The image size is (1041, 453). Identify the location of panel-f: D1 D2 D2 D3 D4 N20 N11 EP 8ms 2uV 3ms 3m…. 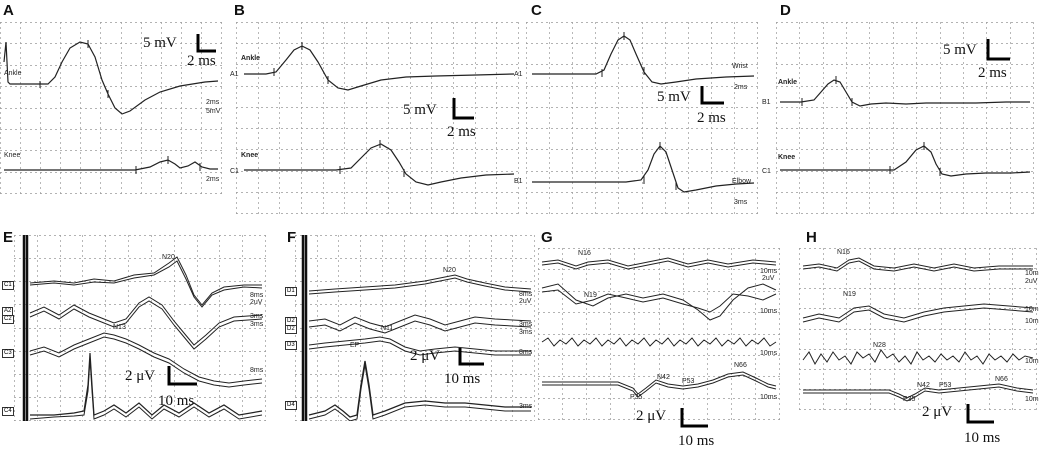
(410, 328).